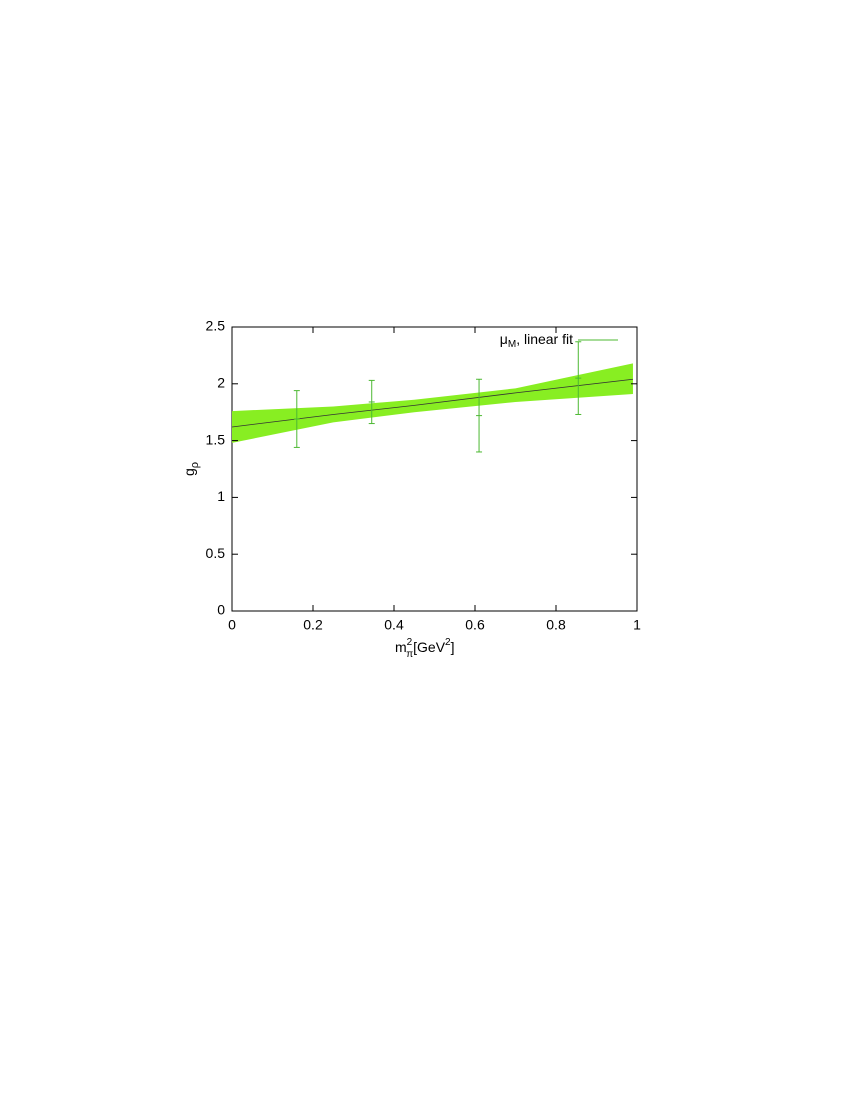  Describe the element at coordinates (429, 647) in the screenshot. I see `x-label-unit: [GeV` at that location.